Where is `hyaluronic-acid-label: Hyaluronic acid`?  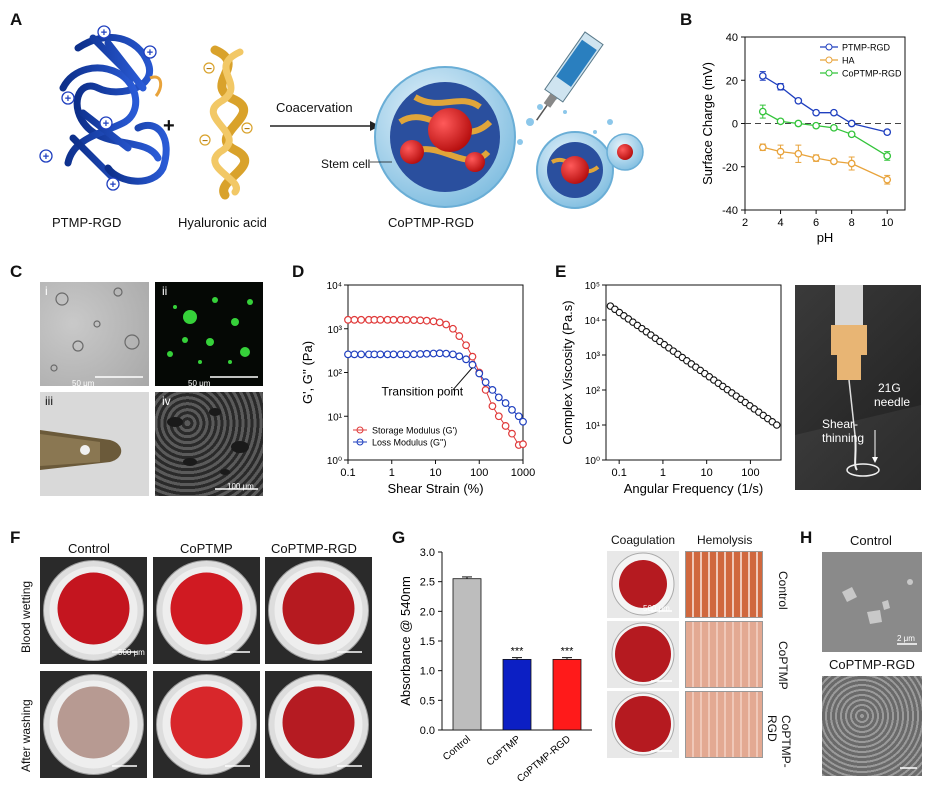
hyaluronic-acid-label: Hyaluronic acid is located at coordinates (222, 222).